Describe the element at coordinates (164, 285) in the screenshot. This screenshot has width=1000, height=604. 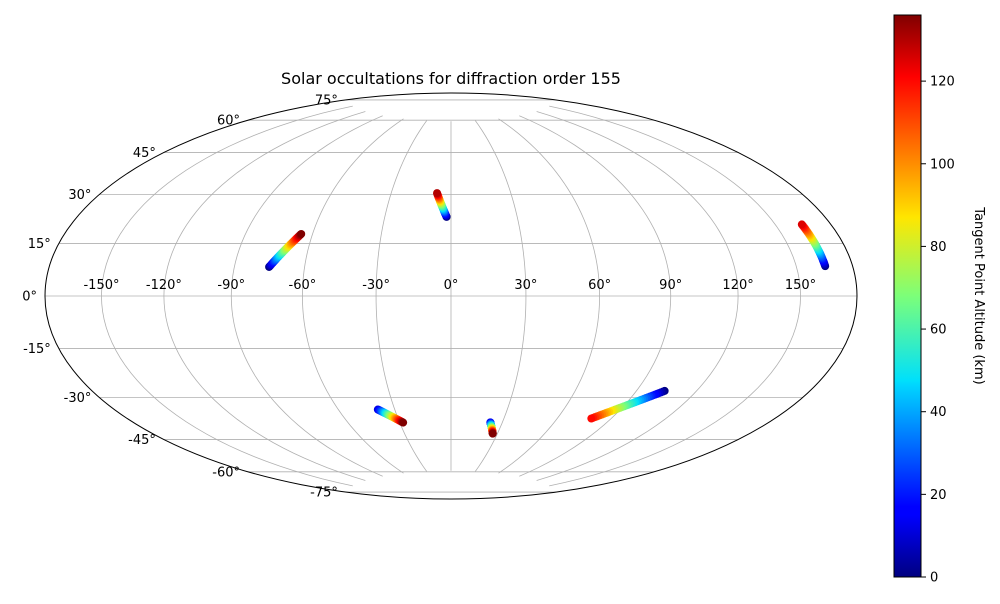
I see `longitude-tick-label: -120°` at that location.